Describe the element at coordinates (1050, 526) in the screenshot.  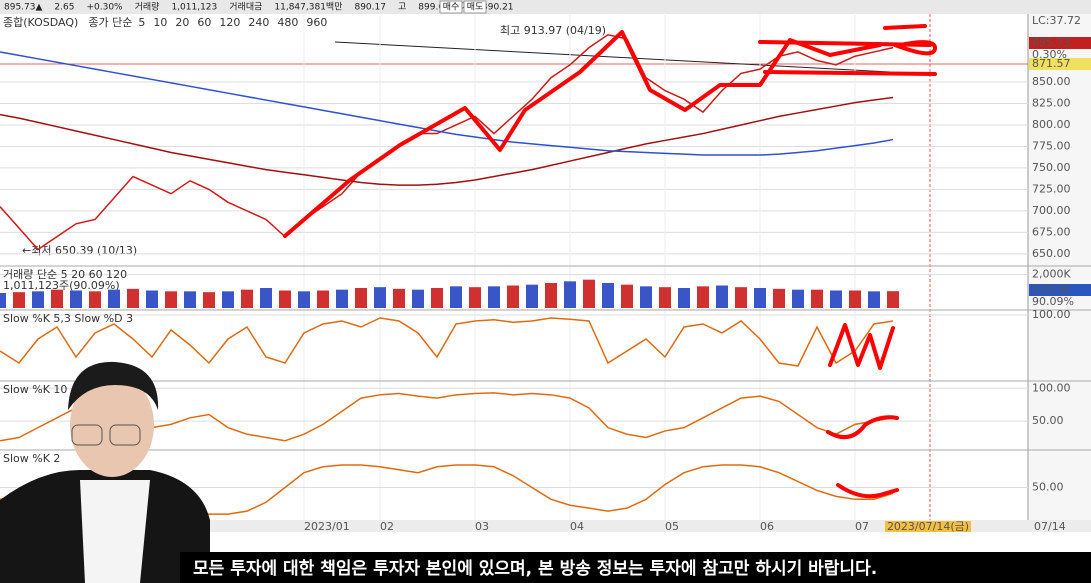
I see `date-label: 07/14` at that location.